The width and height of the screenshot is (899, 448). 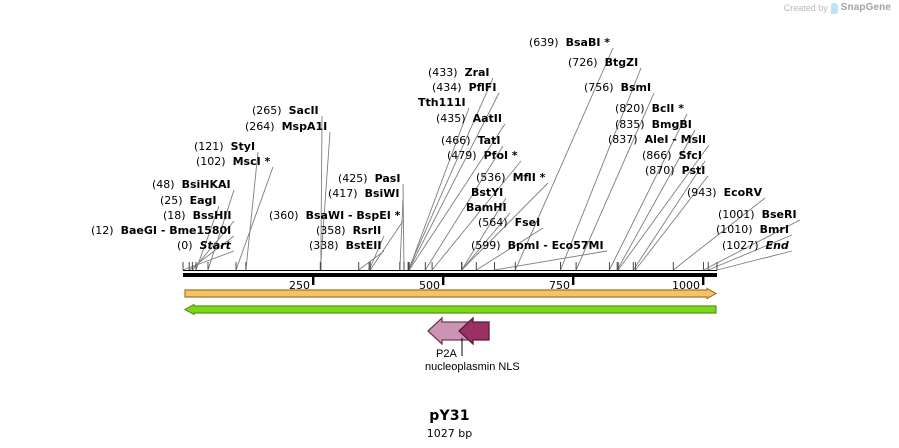 What do you see at coordinates (286, 126) in the screenshot?
I see `enzyme-site-label: (264) MspA1I` at bounding box center [286, 126].